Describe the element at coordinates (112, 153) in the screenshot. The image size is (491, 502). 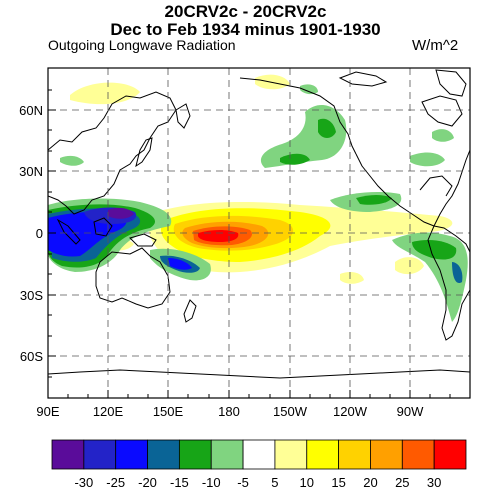
I see `asia-coastline` at that location.